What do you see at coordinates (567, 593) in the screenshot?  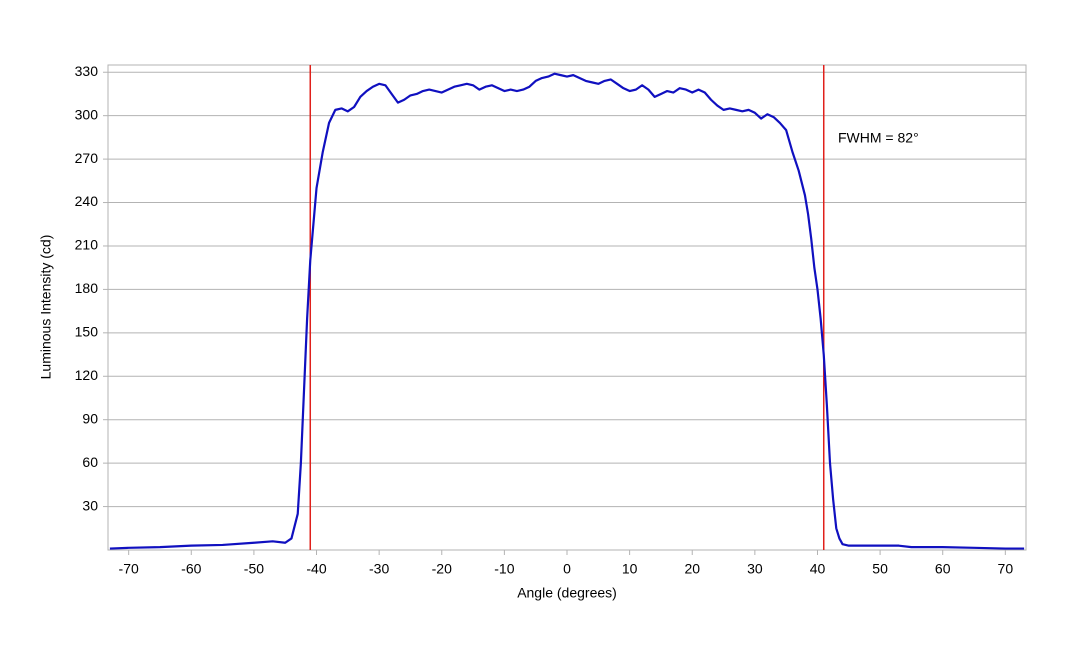 I see `x-axis-label: Angle (degrees)` at bounding box center [567, 593].